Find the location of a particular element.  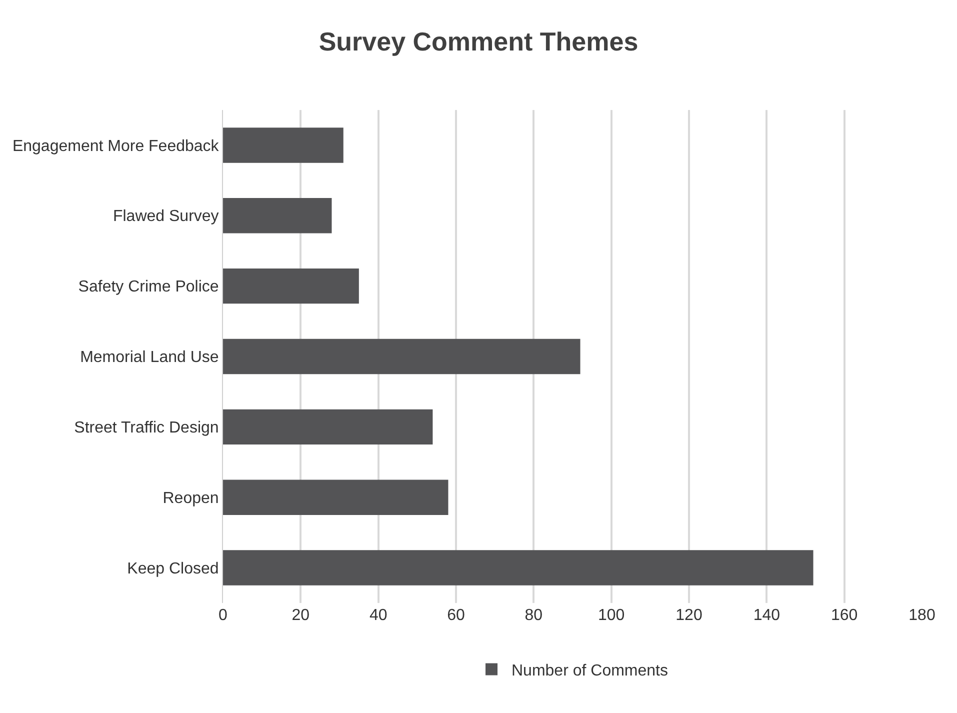

x-tick-label: 100 is located at coordinates (611, 615).